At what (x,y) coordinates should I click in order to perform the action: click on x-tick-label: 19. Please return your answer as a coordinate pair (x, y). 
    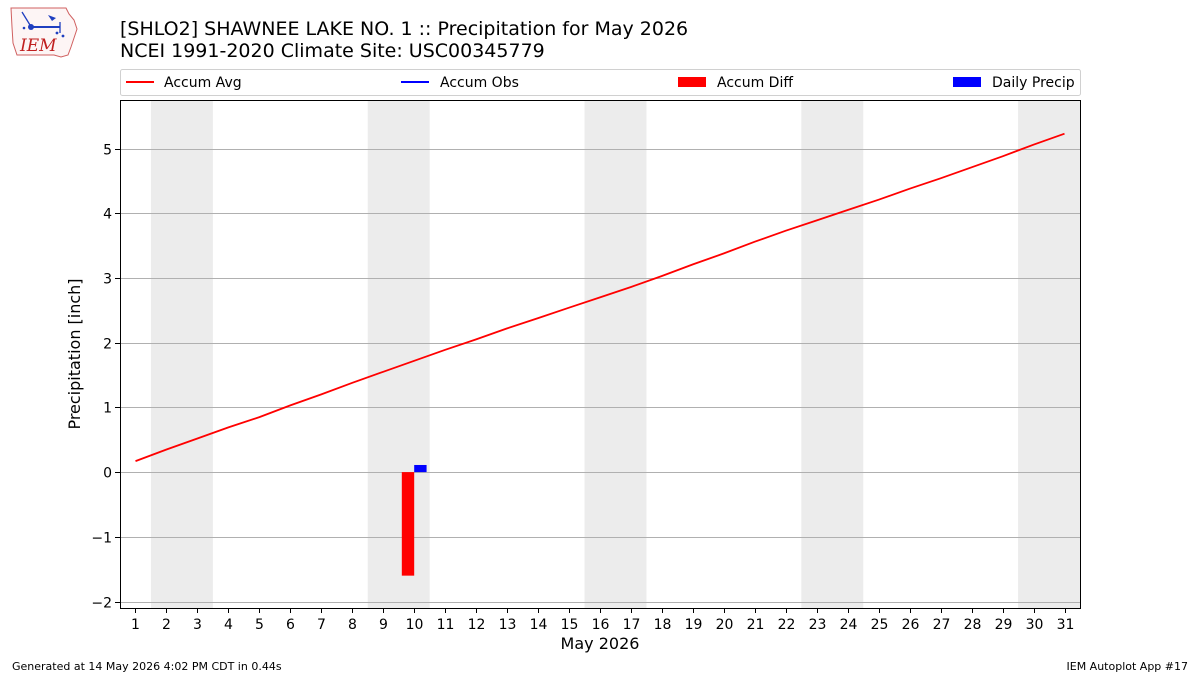
    Looking at the image, I should click on (694, 625).